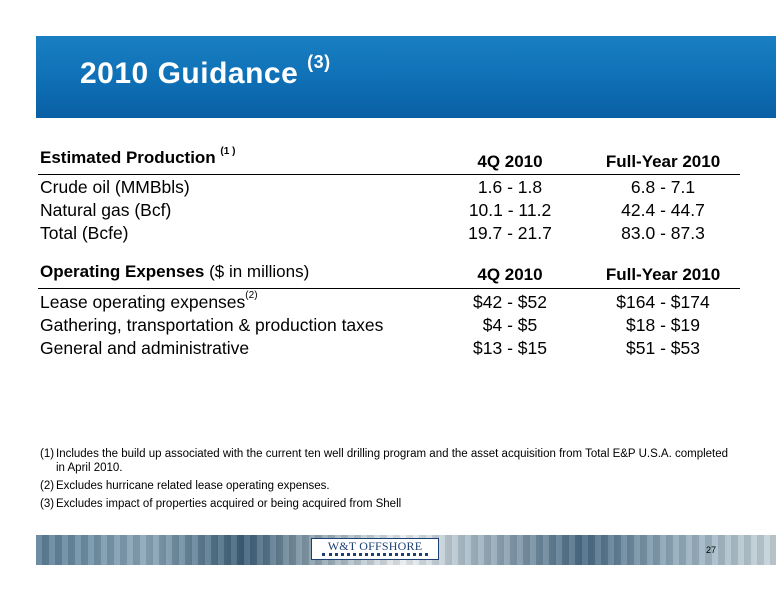 This screenshot has width=776, height=600. Describe the element at coordinates (145, 348) in the screenshot. I see `expenses-row-label: General and administrative` at that location.